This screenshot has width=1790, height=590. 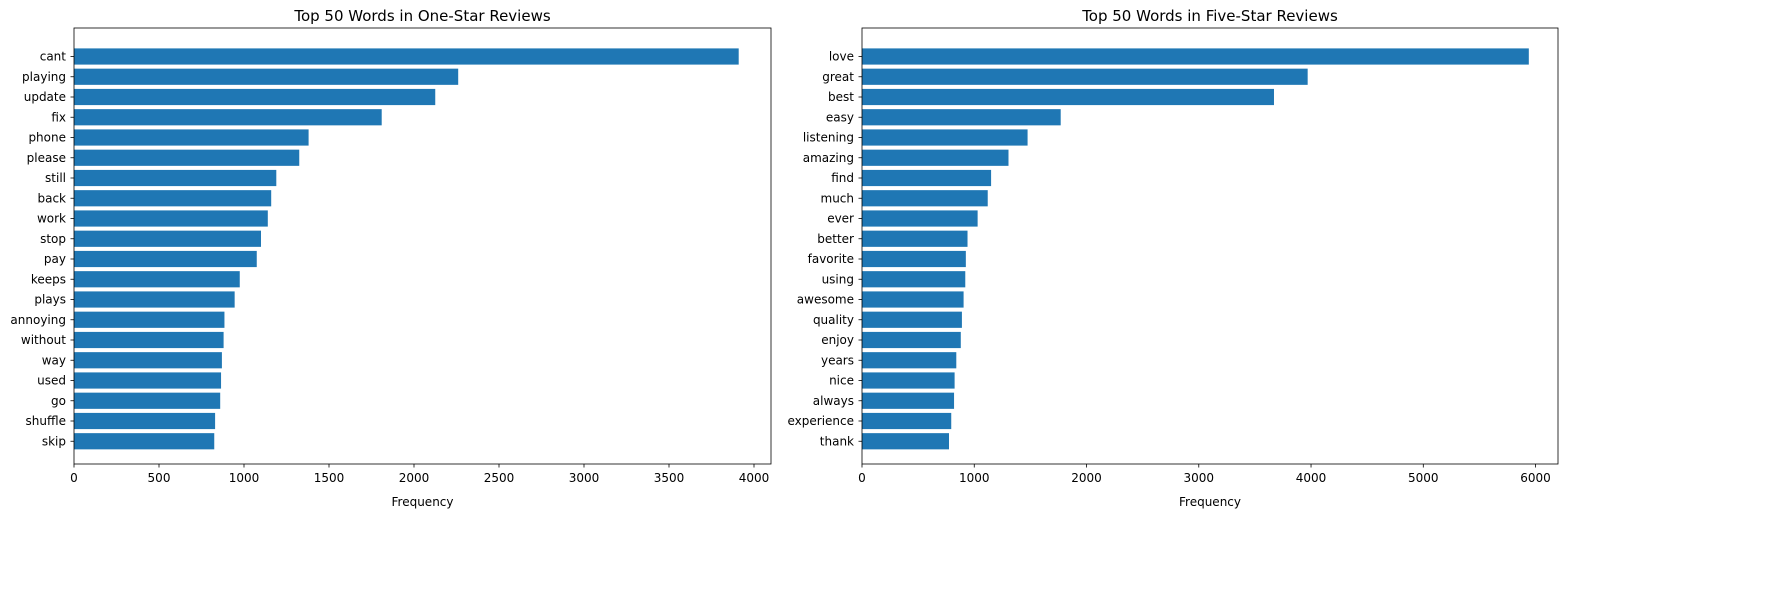 I want to click on y-tick-label: fix, so click(x=58, y=117).